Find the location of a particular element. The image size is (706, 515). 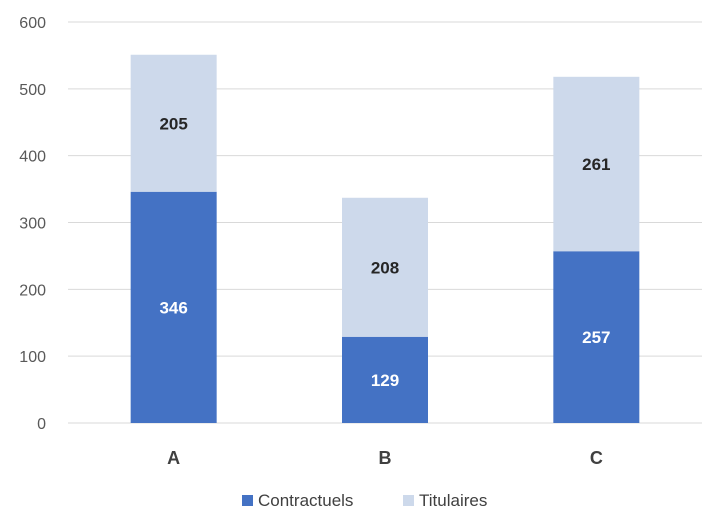

legend-swatch-titulaires is located at coordinates (408, 500).